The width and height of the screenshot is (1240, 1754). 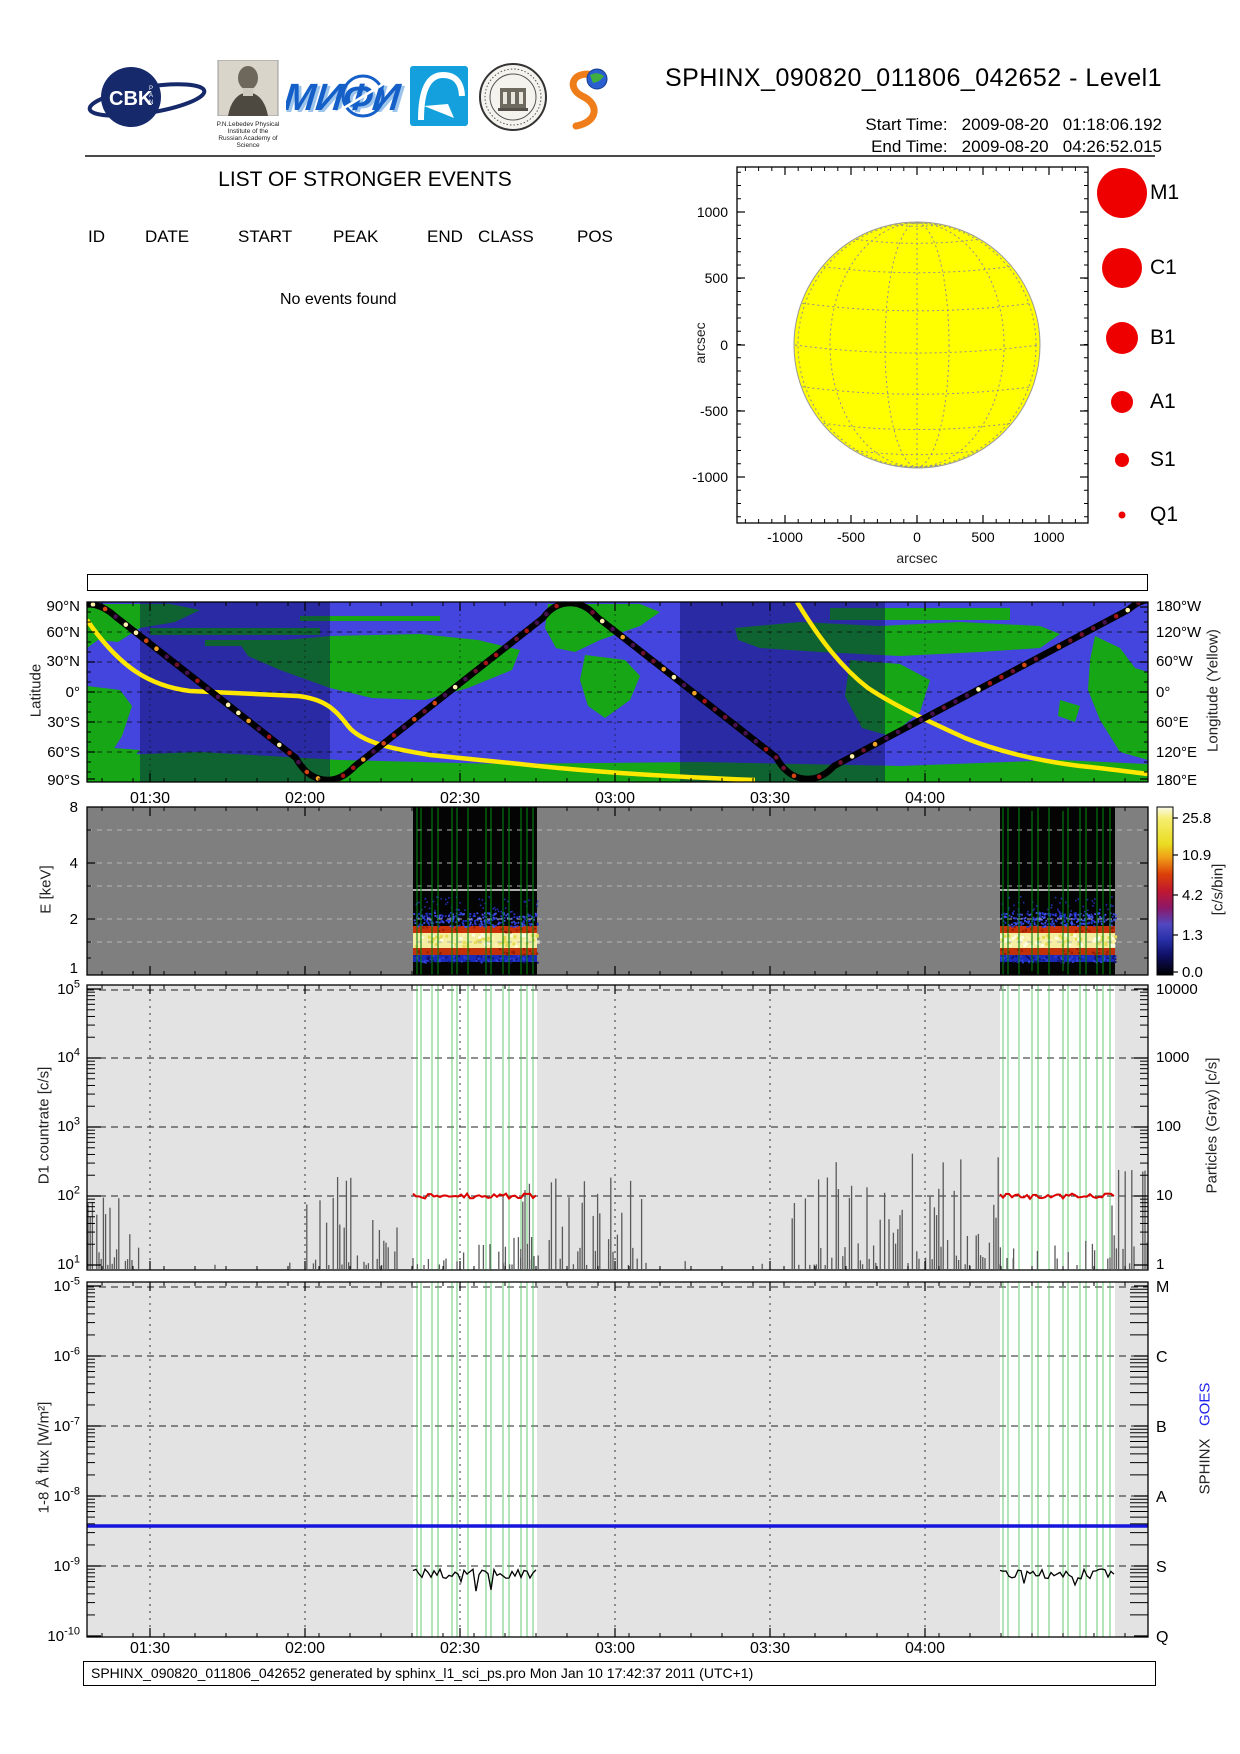 What do you see at coordinates (365, 179) in the screenshot?
I see `events-title: LIST OF STRONGER EVENTS` at bounding box center [365, 179].